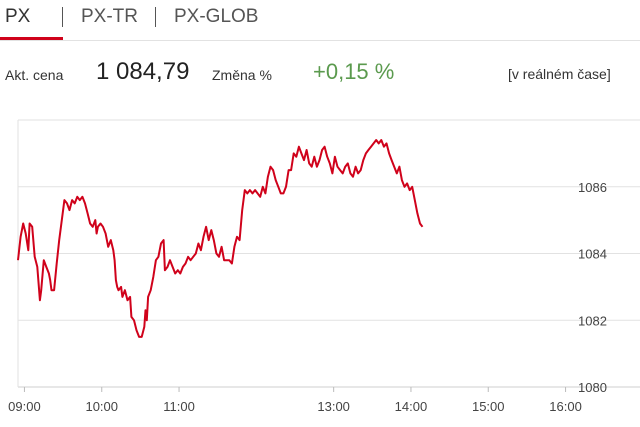 This screenshot has width=640, height=427. What do you see at coordinates (592, 287) in the screenshot?
I see `y-axis-ticks: 1080 1082 1084 1086` at bounding box center [592, 287].